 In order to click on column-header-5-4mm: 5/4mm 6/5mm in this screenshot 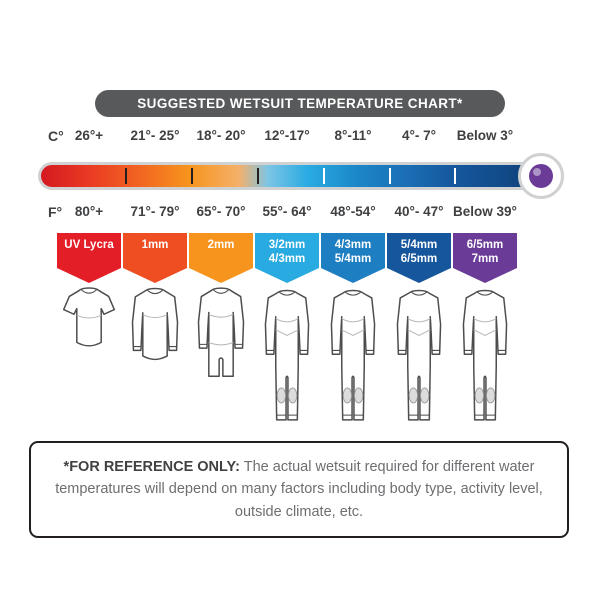, I will do `click(419, 258)`.